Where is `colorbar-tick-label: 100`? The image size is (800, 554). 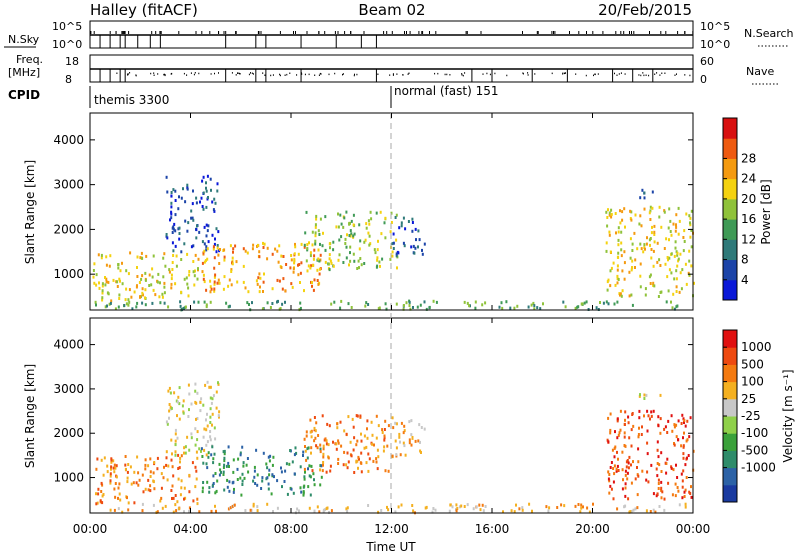 colorbar-tick-label: 100 is located at coordinates (752, 382).